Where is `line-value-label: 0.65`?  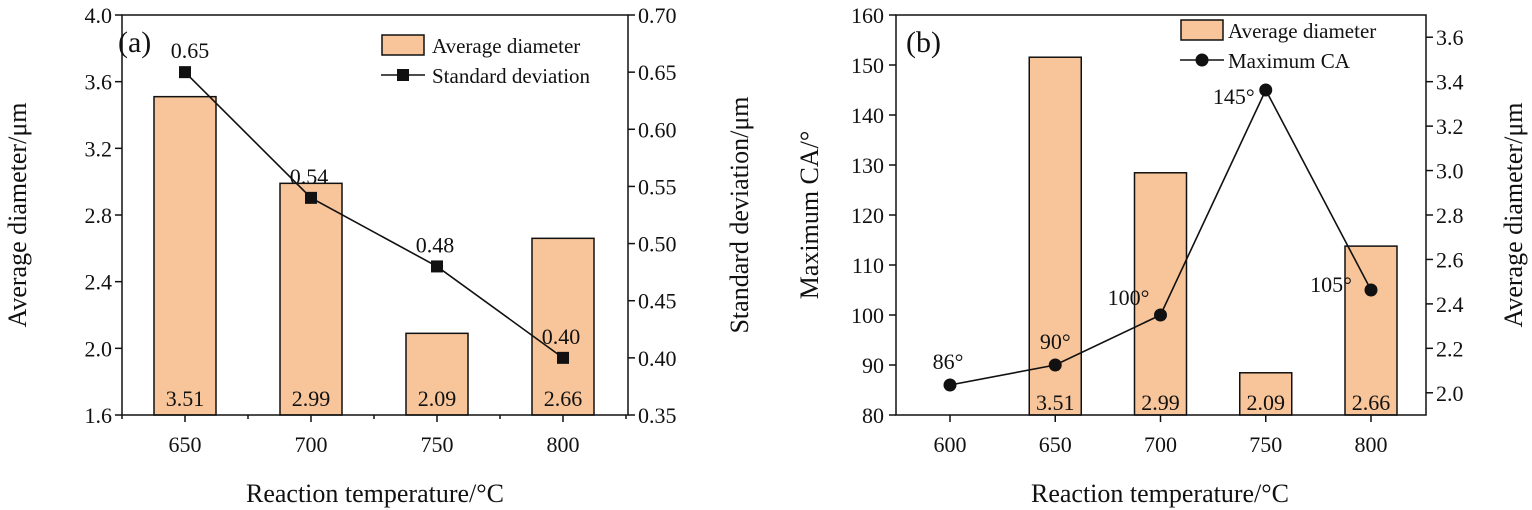 line-value-label: 0.65 is located at coordinates (190, 50).